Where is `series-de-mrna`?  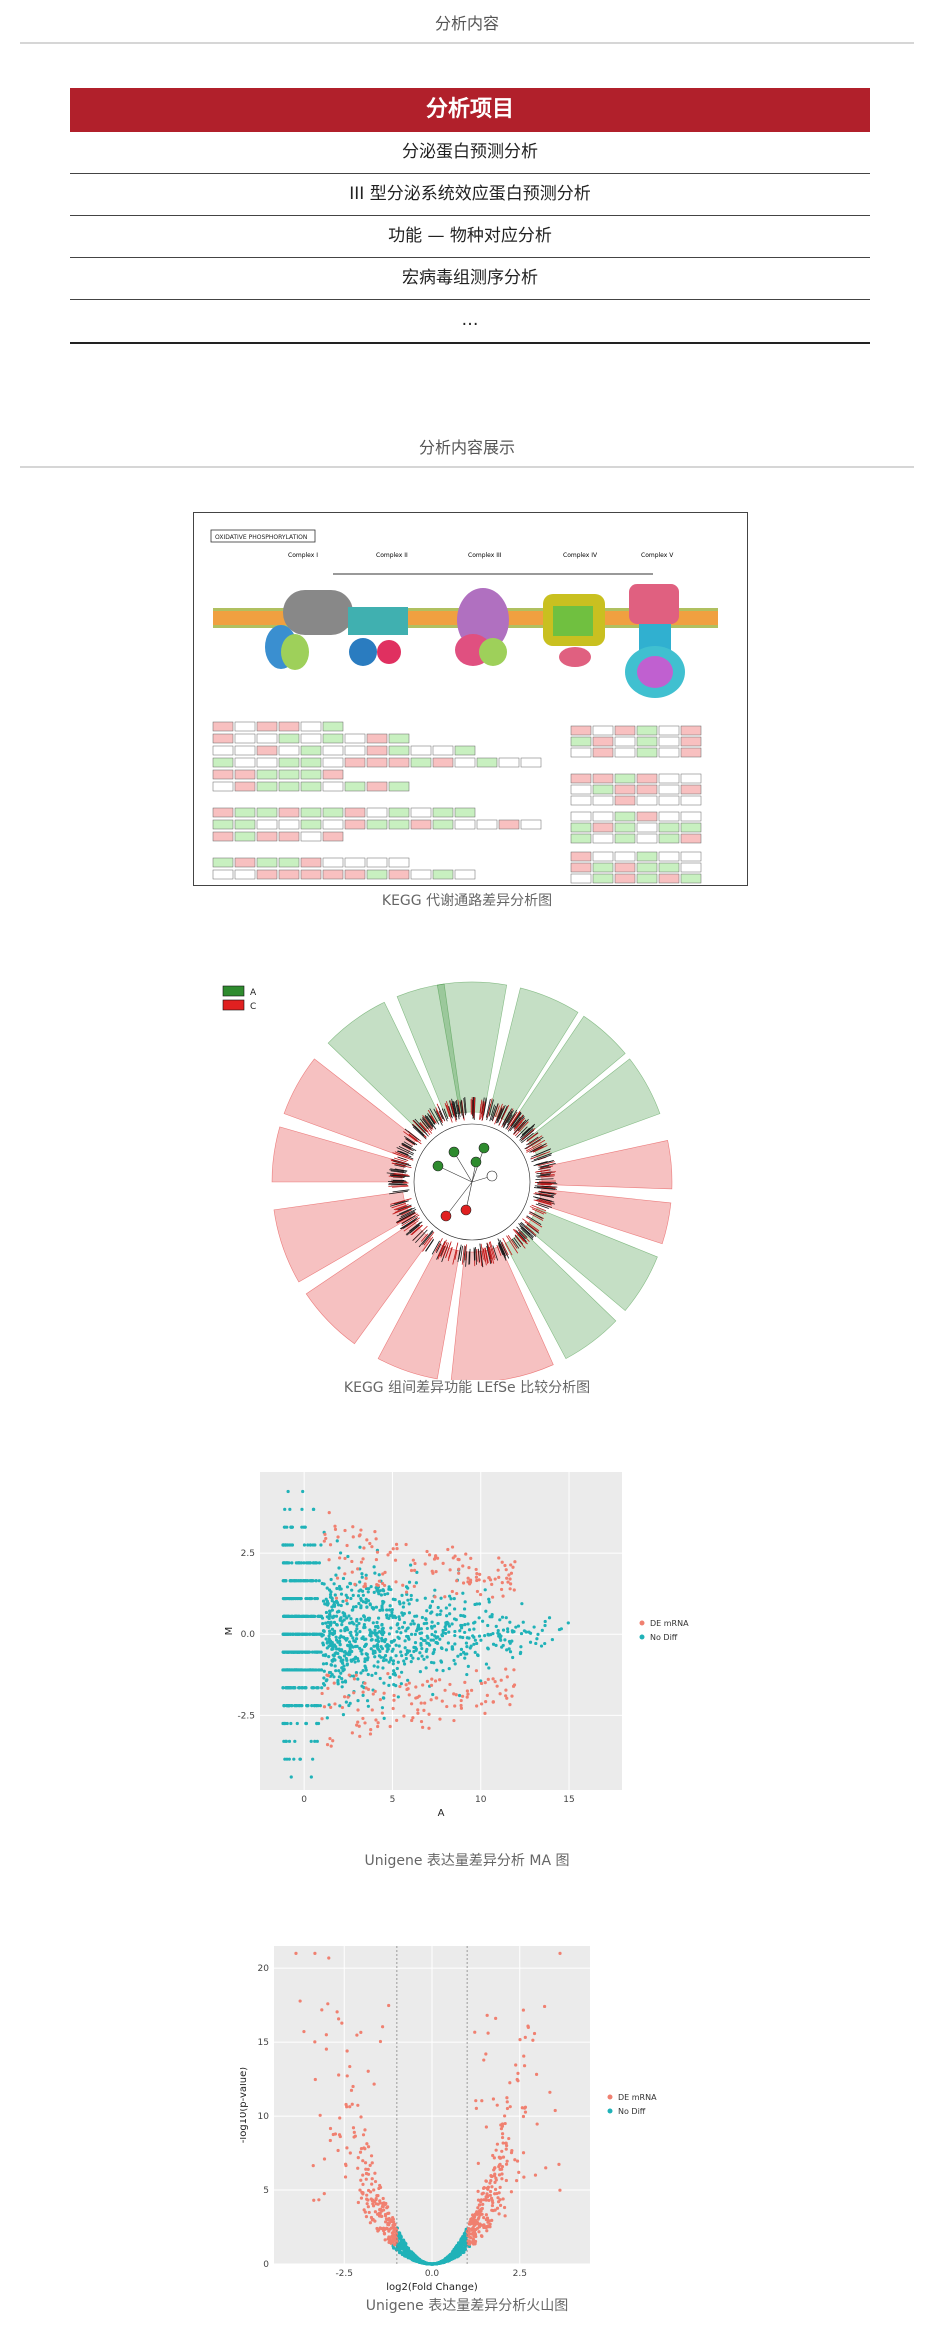
series-de-mrna is located at coordinates (428, 2099).